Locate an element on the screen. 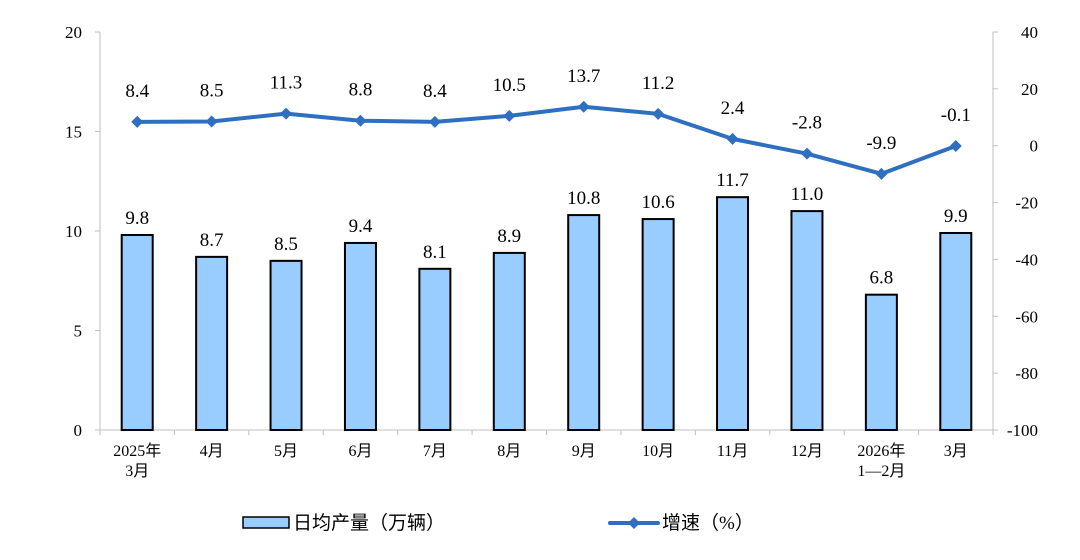 The height and width of the screenshot is (560, 1080). bar-data-label: 9.9 is located at coordinates (956, 216).